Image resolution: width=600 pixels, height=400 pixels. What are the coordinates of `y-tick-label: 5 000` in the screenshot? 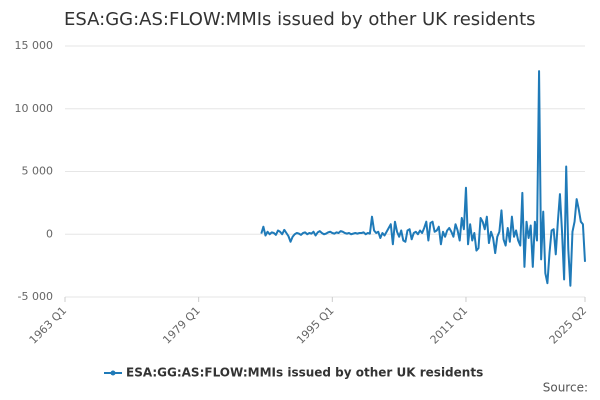 It's located at (38, 171).